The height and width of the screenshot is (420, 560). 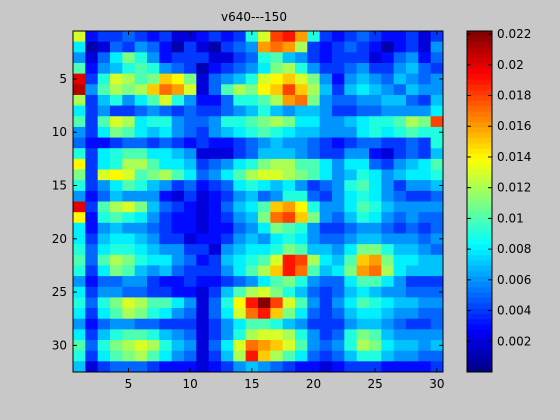 I want to click on colorbar-tick-label: 0.014, so click(x=514, y=157).